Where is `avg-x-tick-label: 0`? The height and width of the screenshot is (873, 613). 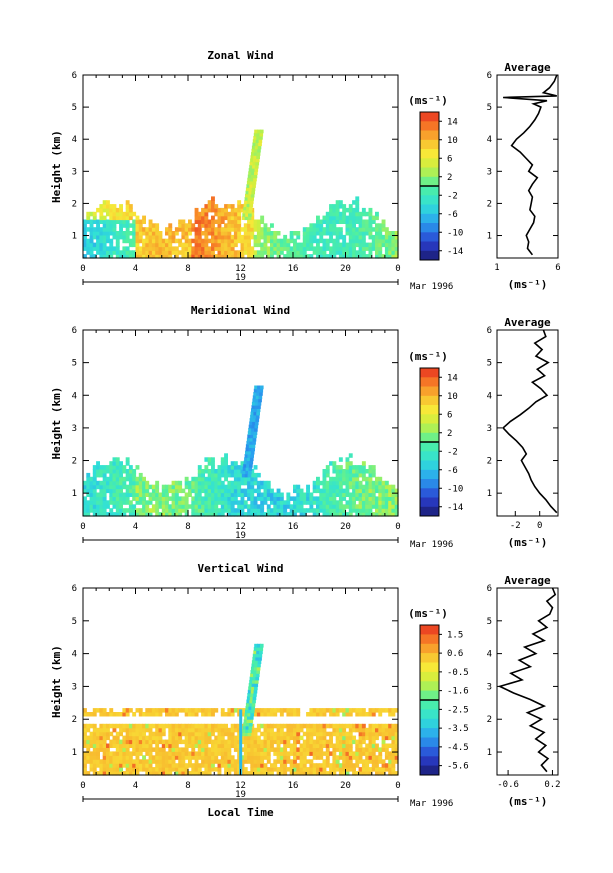
avg-x-tick-label: 0 is located at coordinates (539, 526).